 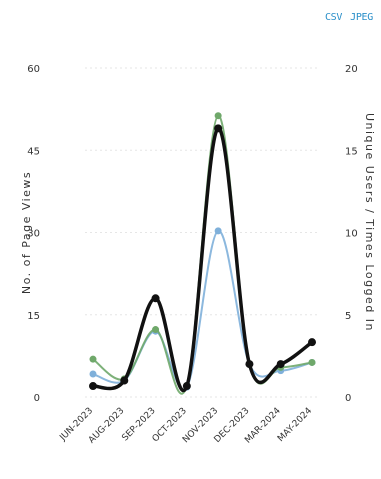 What do you see at coordinates (348, 398) in the screenshot?
I see `y2-tick-label: 0` at bounding box center [348, 398].